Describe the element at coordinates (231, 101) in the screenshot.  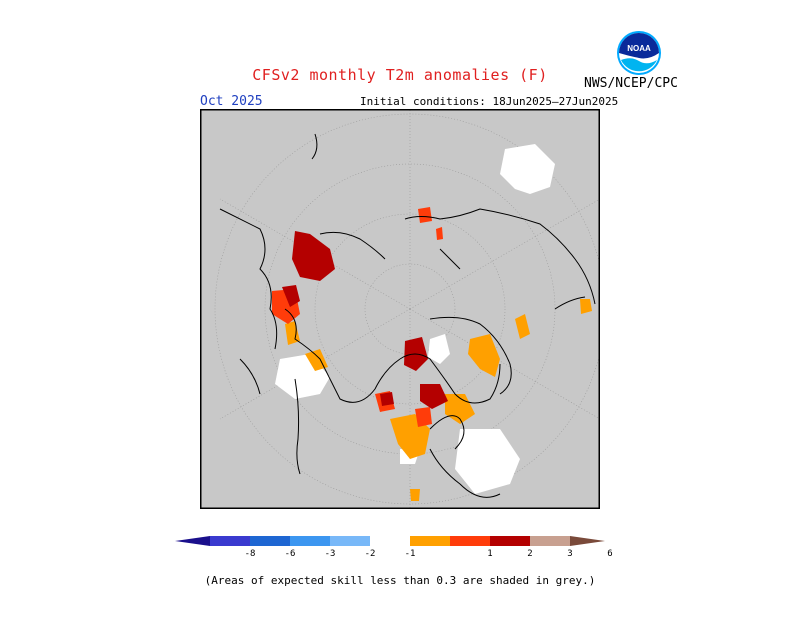
I see `forecast-month: Oct 2025` at that location.